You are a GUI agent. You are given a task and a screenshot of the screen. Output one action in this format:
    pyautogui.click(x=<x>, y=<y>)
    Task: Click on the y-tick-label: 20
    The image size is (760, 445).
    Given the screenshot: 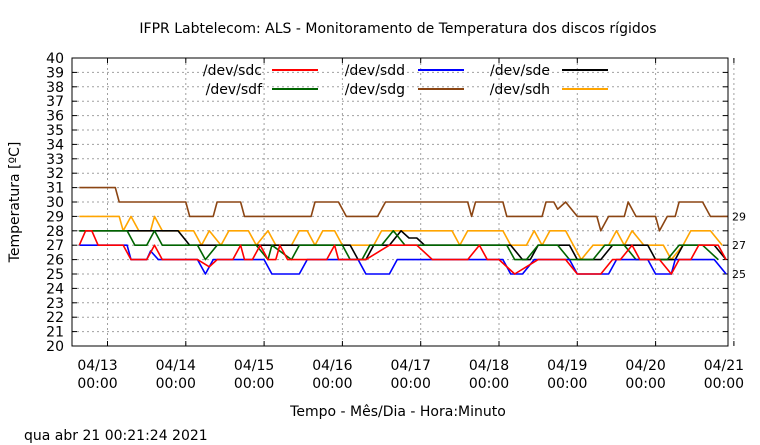 What is the action you would take?
    pyautogui.click(x=55, y=347)
    